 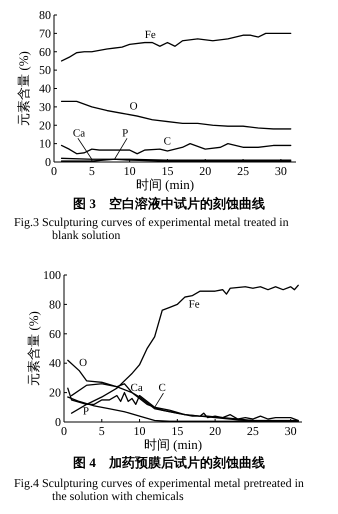 What do you see at coordinates (45, 107) in the screenshot?
I see `y-tick-label: 30` at bounding box center [45, 107].